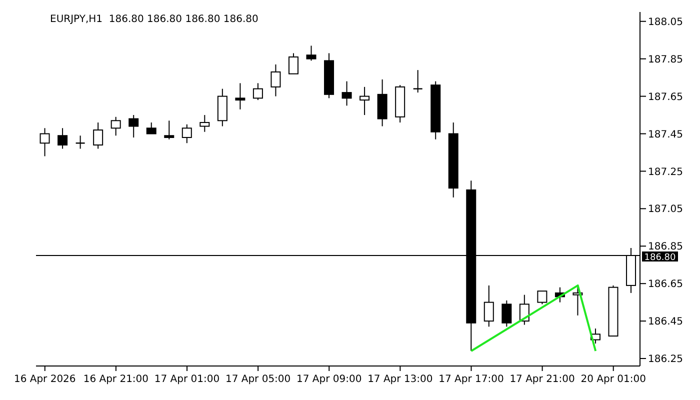 This screenshot has width=700, height=400. What do you see at coordinates (665, 360) in the screenshot?
I see `y-tick-label: 186.25` at bounding box center [665, 360].